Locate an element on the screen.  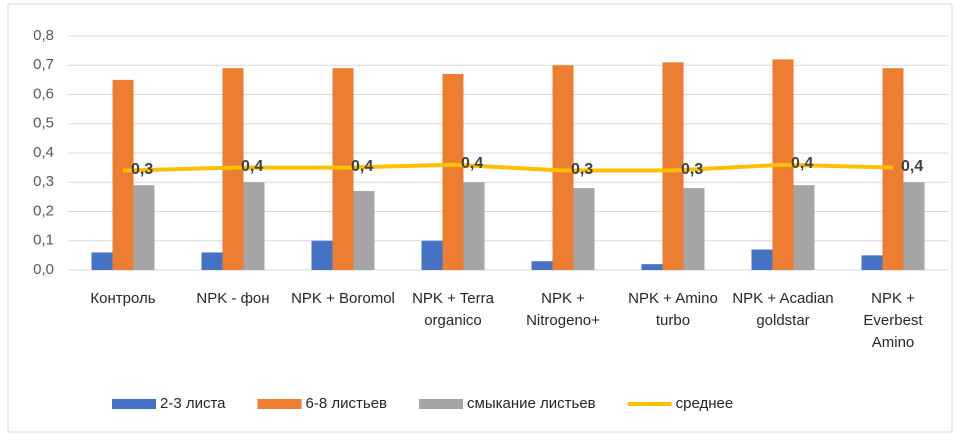
legend-label: среднее is located at coordinates (705, 403).